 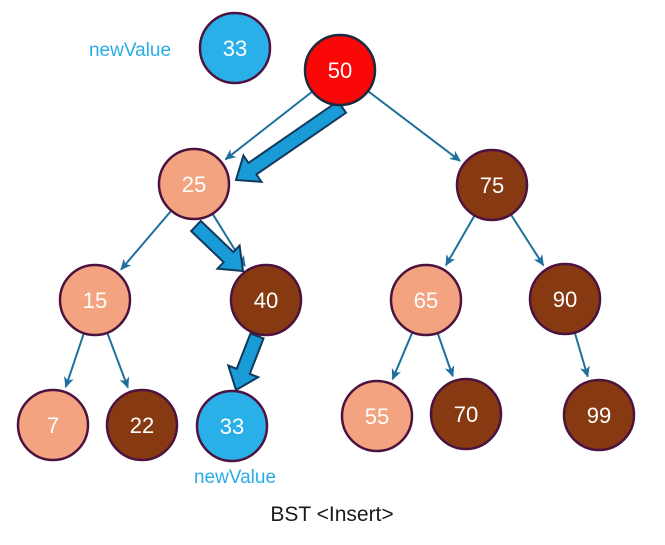 I want to click on tree-node-99: 99, so click(x=599, y=415).